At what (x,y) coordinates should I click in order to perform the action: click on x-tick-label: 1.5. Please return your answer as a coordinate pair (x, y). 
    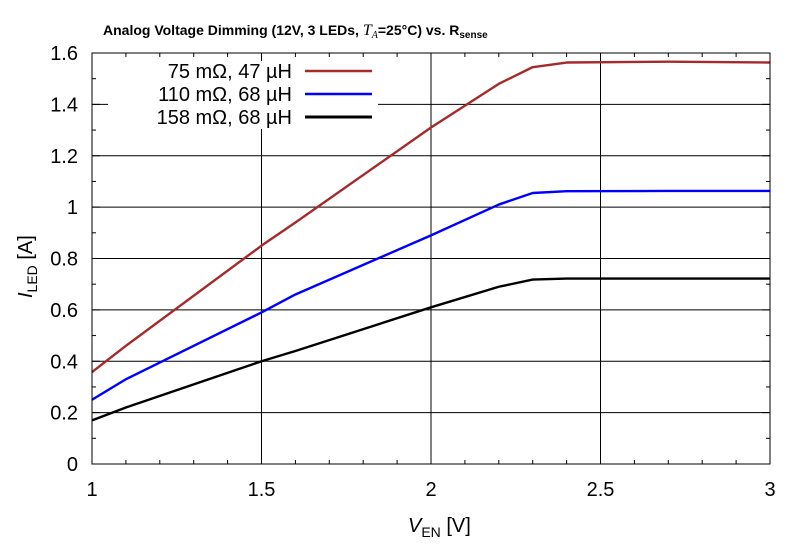
    Looking at the image, I should click on (262, 490).